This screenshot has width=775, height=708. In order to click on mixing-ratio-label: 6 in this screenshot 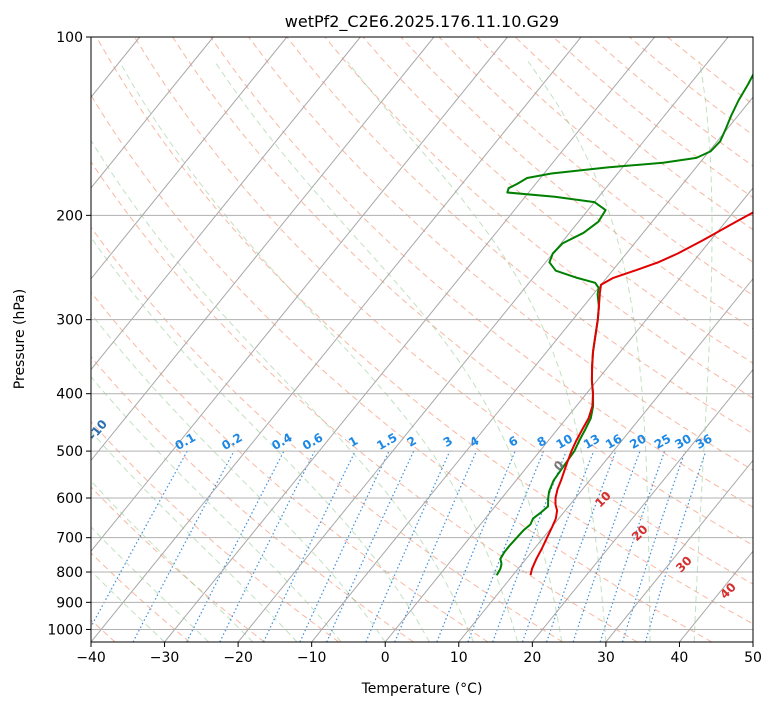, I will do `click(513, 441)`.